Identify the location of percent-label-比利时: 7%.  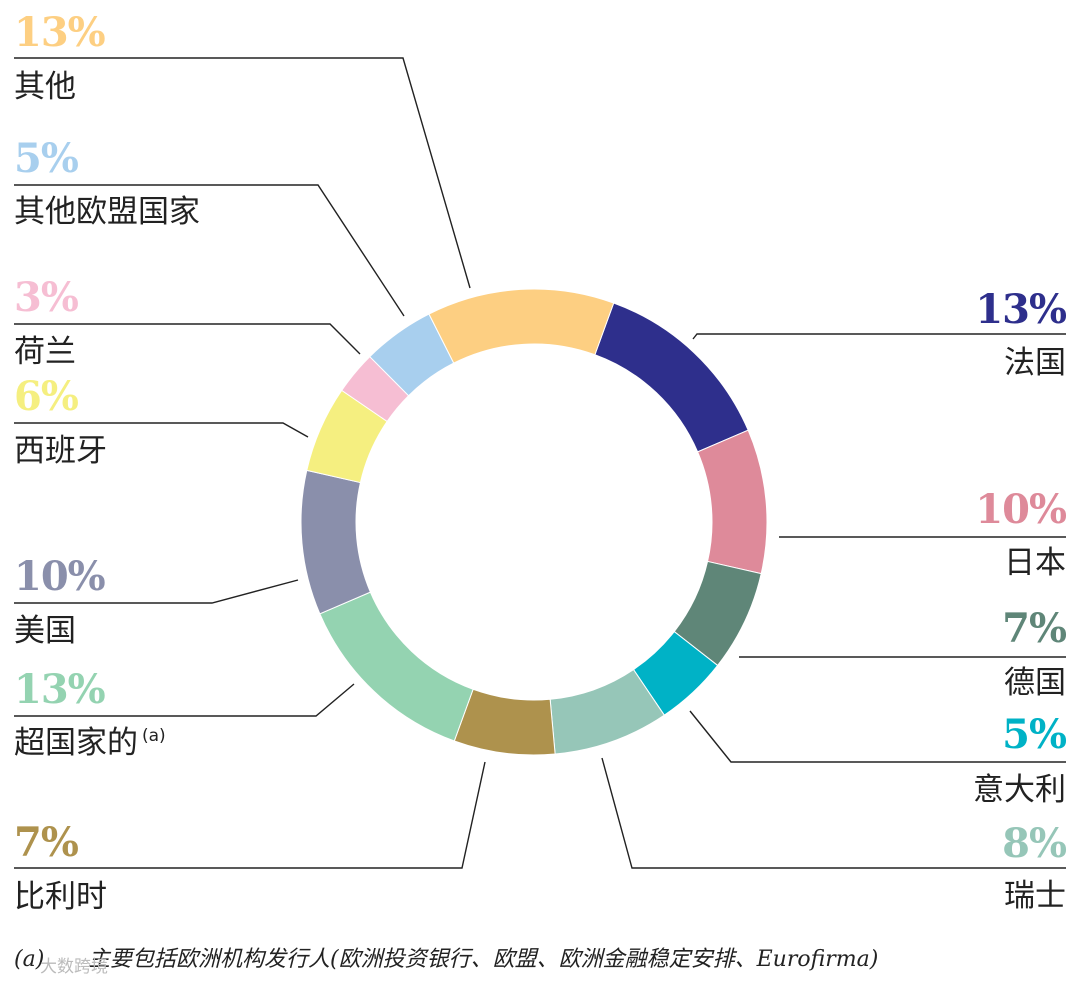
(46, 842).